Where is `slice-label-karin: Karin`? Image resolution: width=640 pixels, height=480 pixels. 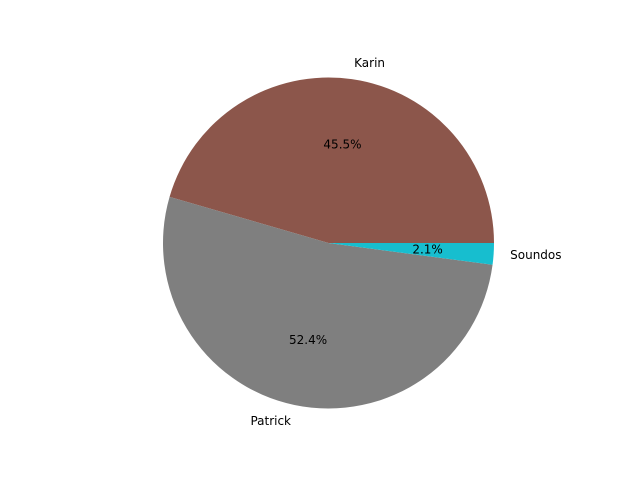 slice-label-karin: Karin is located at coordinates (369, 63).